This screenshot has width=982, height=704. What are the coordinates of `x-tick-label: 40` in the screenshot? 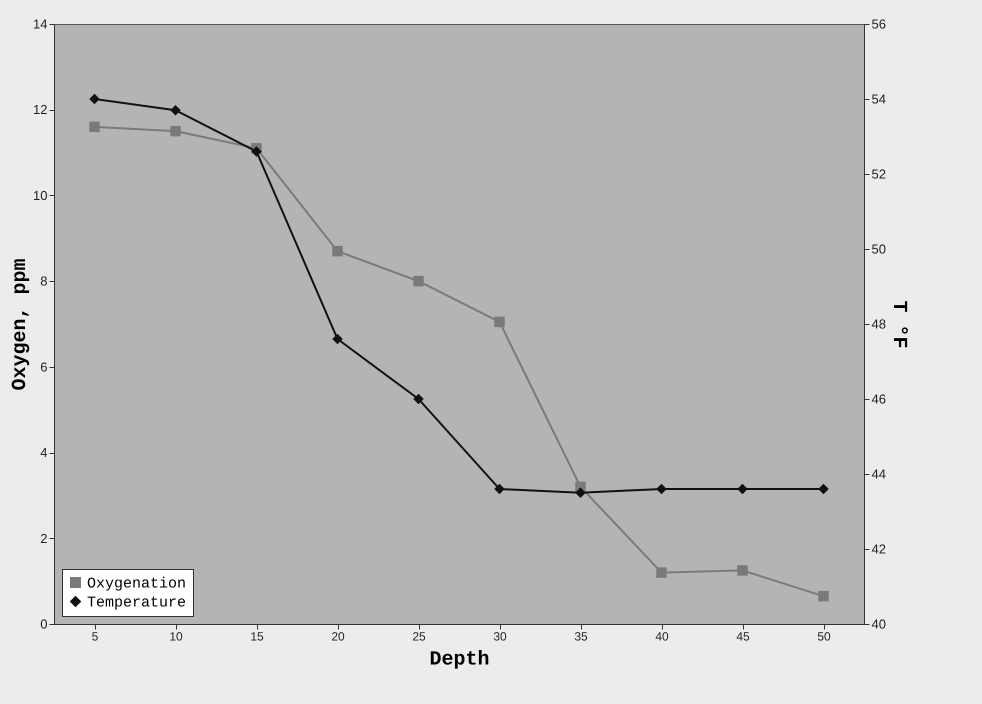 It's located at (662, 637).